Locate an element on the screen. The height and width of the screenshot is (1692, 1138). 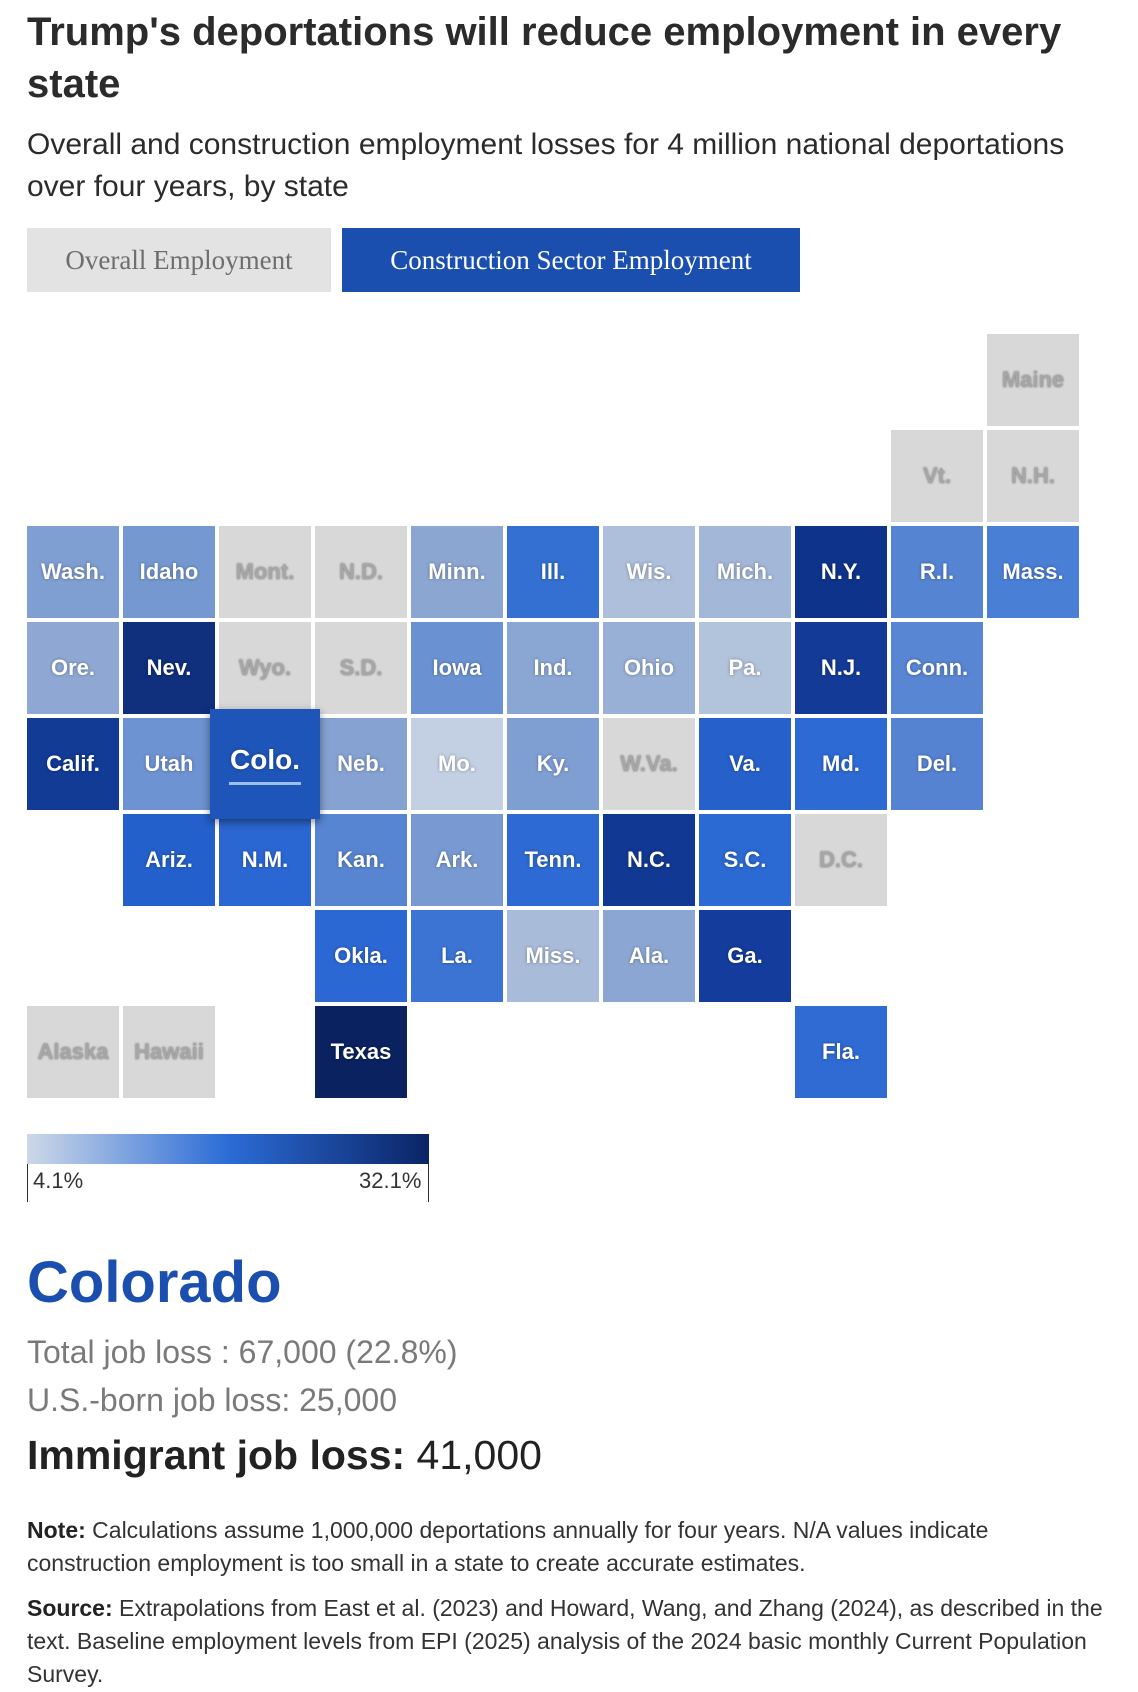
state-tile-mo: Mo. is located at coordinates (457, 764).